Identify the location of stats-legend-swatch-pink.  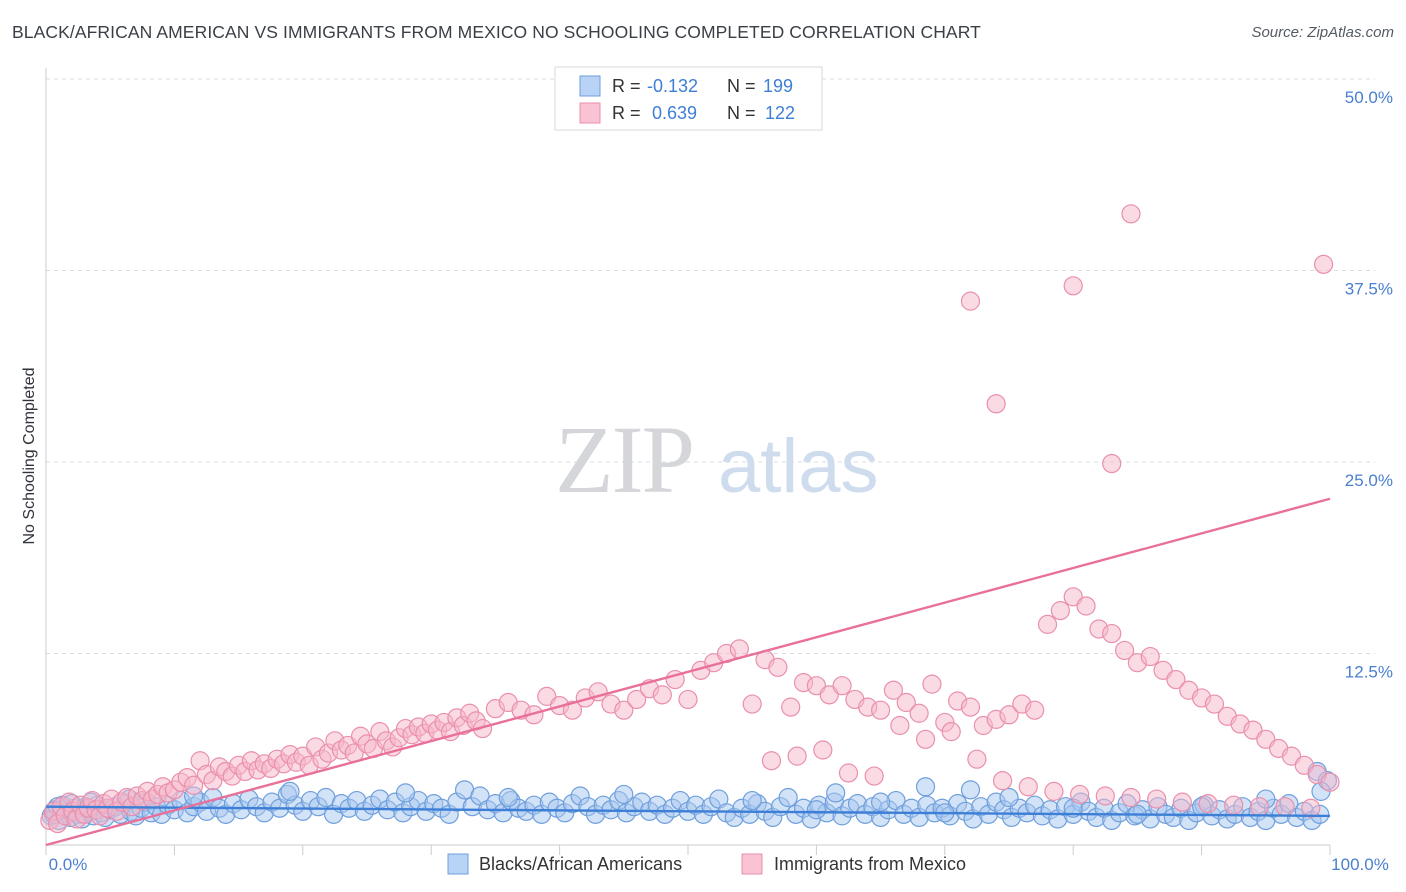
(590, 113).